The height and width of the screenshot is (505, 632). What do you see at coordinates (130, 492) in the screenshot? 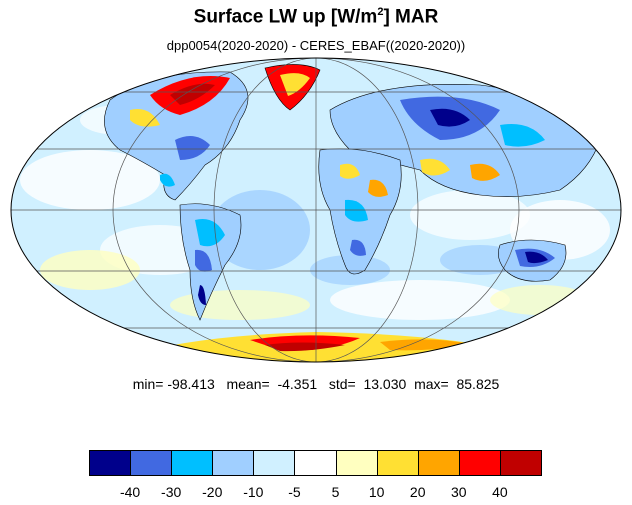
I see `colorbar-tick-label: -40` at bounding box center [130, 492].